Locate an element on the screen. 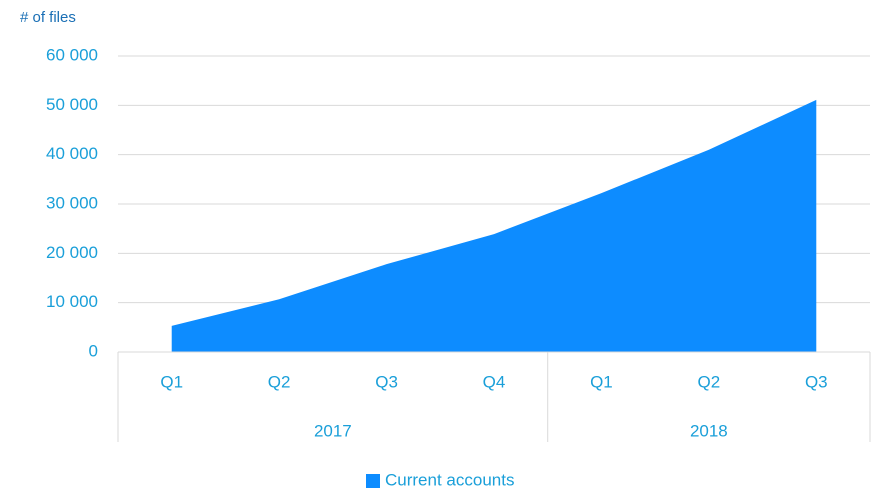 The height and width of the screenshot is (491, 872). x-group-label: 2018 is located at coordinates (709, 430).